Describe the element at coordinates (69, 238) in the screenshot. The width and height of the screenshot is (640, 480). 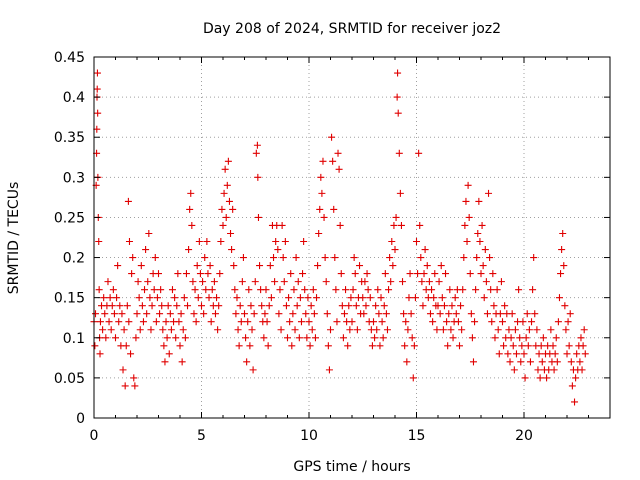
I see `y-tick-labels: 0 0.05 0.1 0.15 0.2 0.25 0.3 0.35 0.4 0.45` at that location.